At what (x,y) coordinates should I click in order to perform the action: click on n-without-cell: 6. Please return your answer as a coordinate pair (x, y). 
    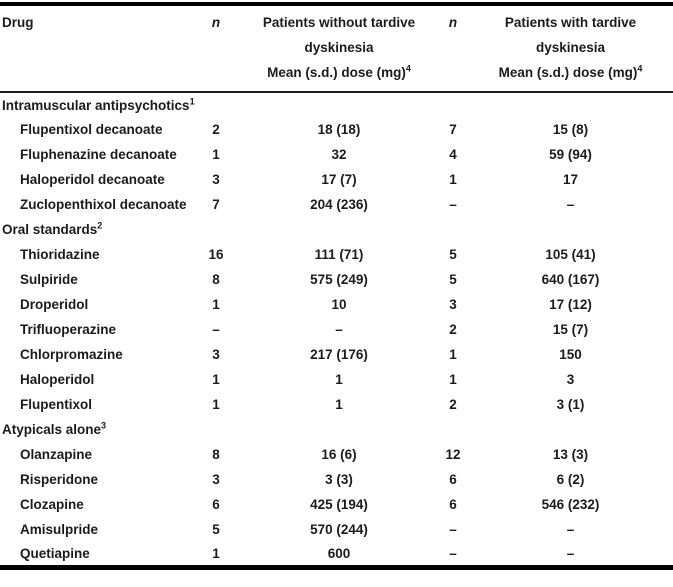
    Looking at the image, I should click on (216, 504).